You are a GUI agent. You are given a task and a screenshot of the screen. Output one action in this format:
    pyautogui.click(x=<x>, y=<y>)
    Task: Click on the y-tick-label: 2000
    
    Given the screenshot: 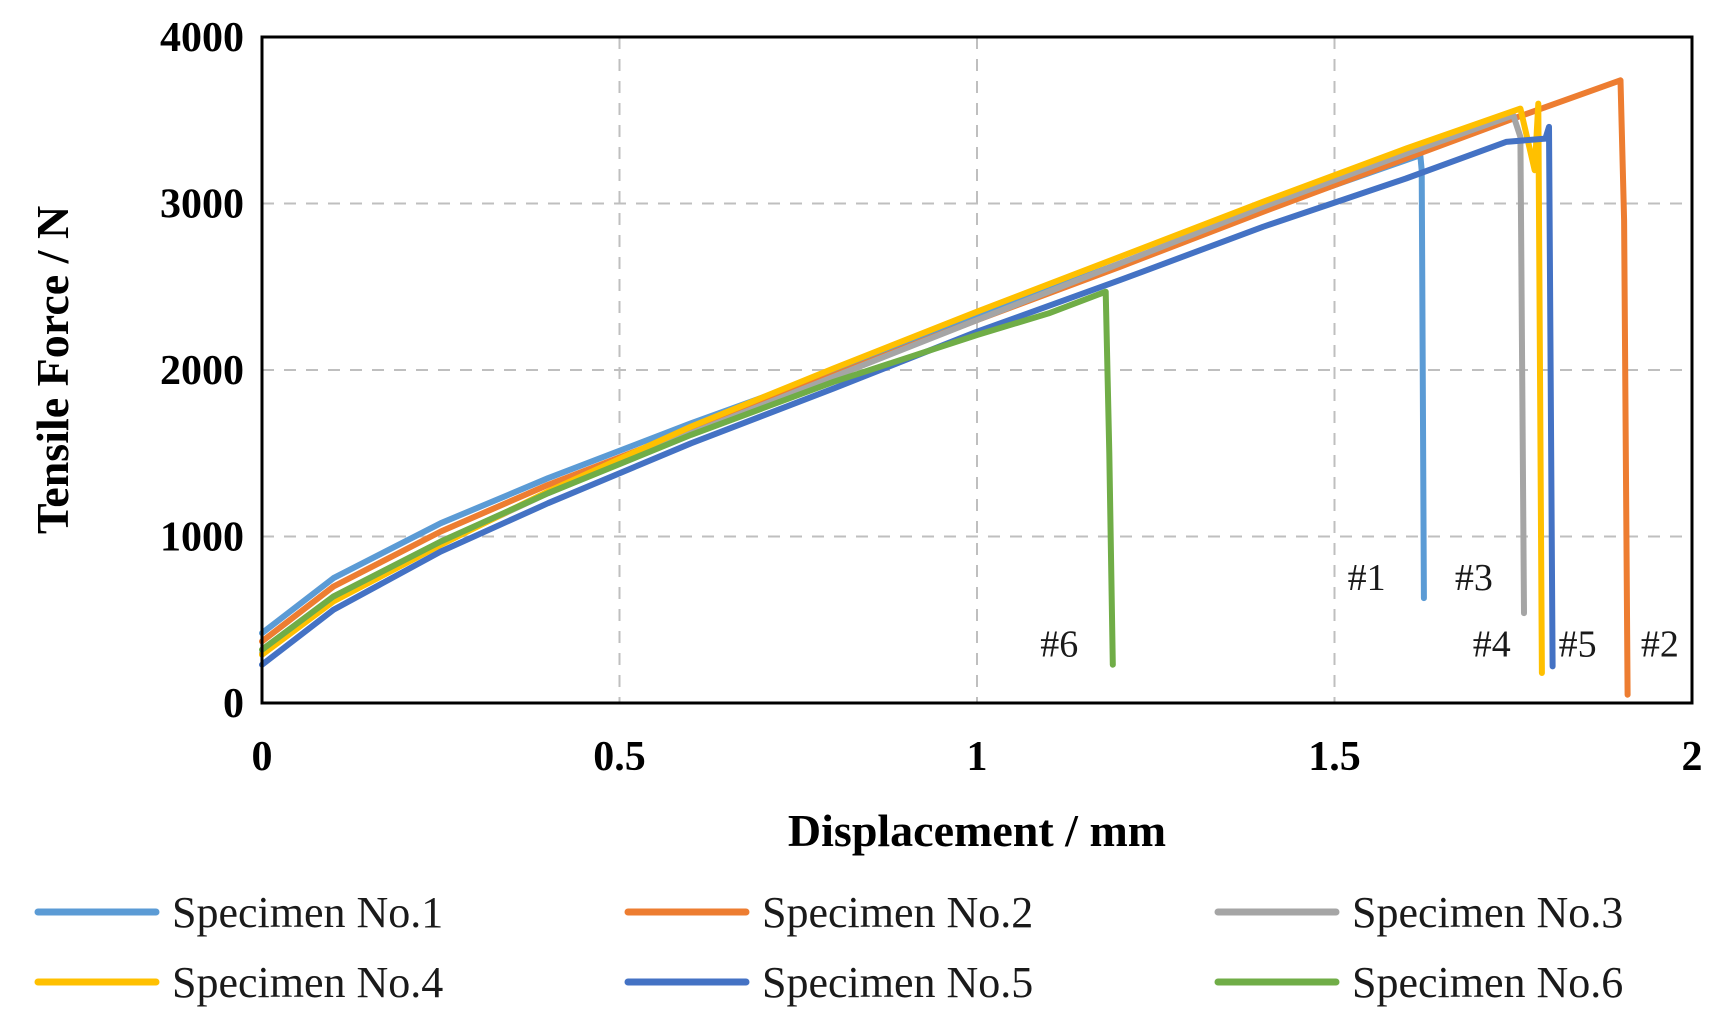 What is the action you would take?
    pyautogui.click(x=202, y=371)
    